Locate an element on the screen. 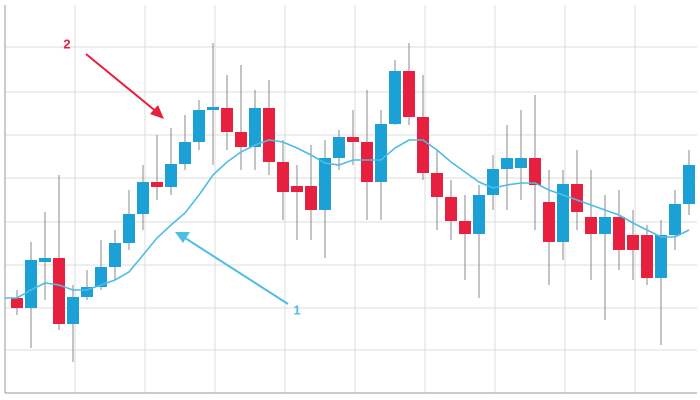 Image resolution: width=700 pixels, height=400 pixels. annotation: 2 is located at coordinates (66, 43).